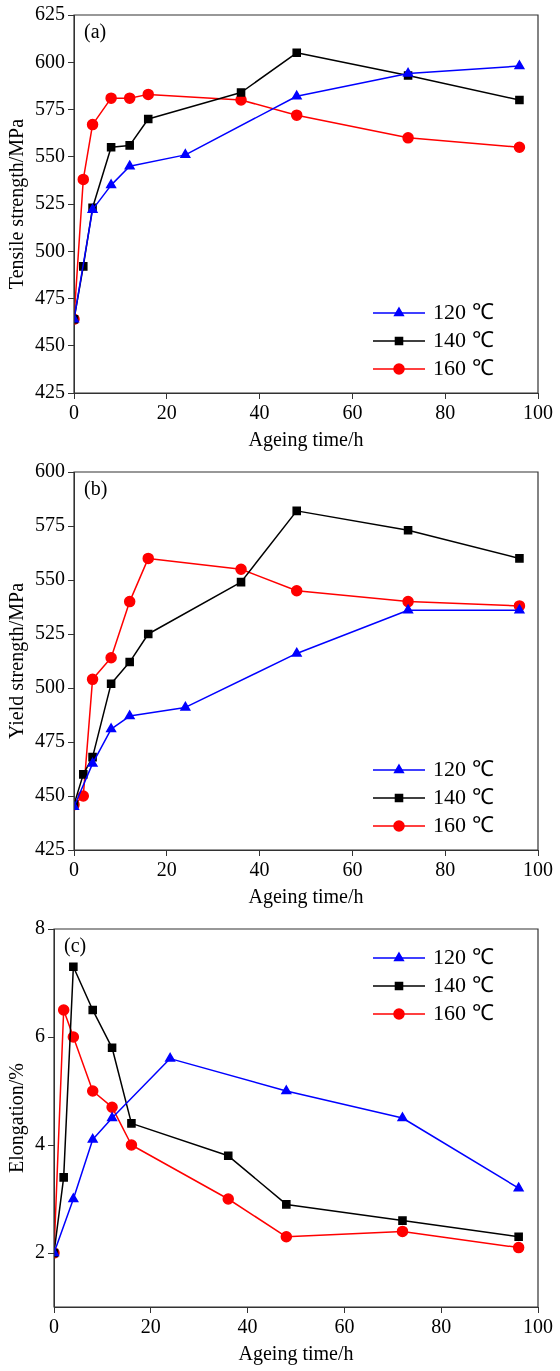 The image size is (560, 1371). What do you see at coordinates (40, 927) in the screenshot?
I see `y-tick-label: 8` at bounding box center [40, 927].